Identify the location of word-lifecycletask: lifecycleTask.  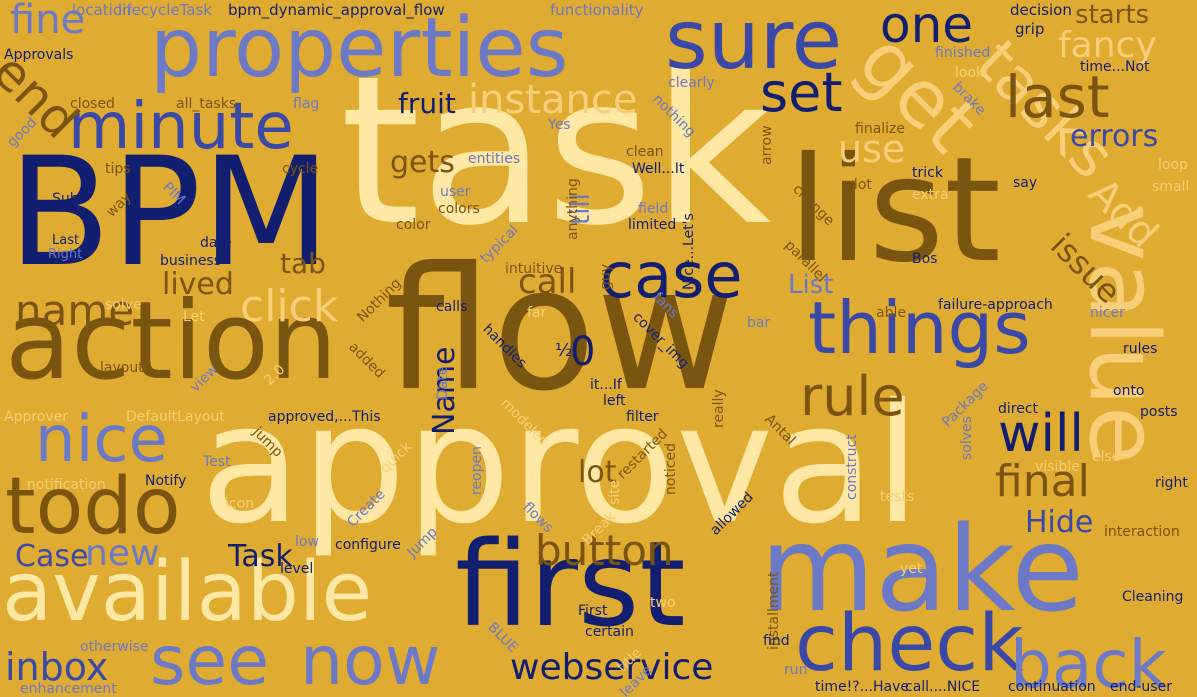
(165, 10).